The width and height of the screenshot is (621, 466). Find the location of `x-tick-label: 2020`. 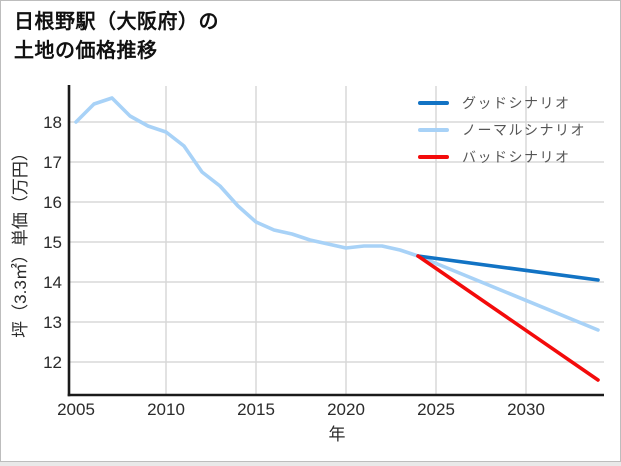

x-tick-label: 2020 is located at coordinates (346, 409).